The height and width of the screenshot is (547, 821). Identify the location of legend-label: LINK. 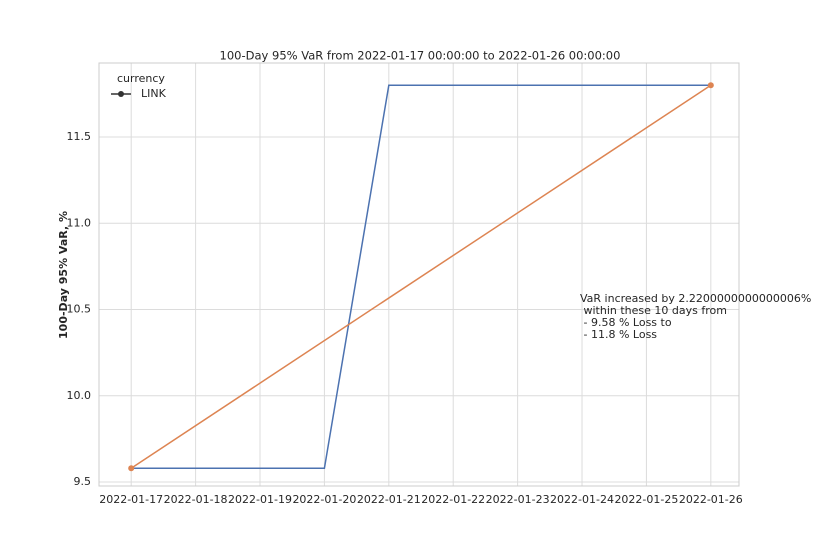
(154, 93).